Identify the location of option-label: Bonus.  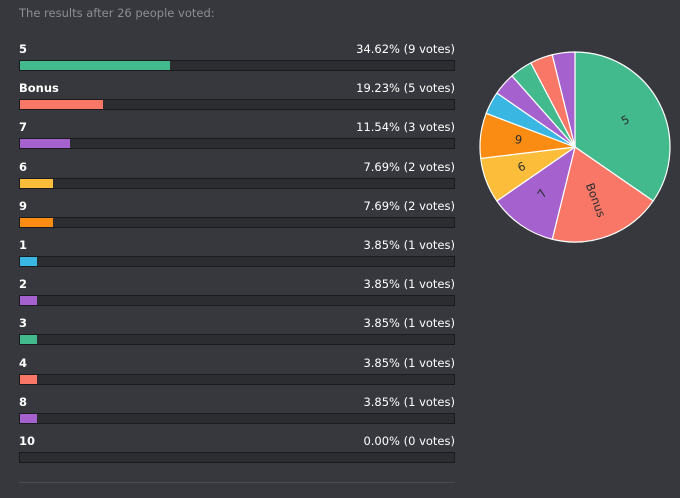
(39, 88).